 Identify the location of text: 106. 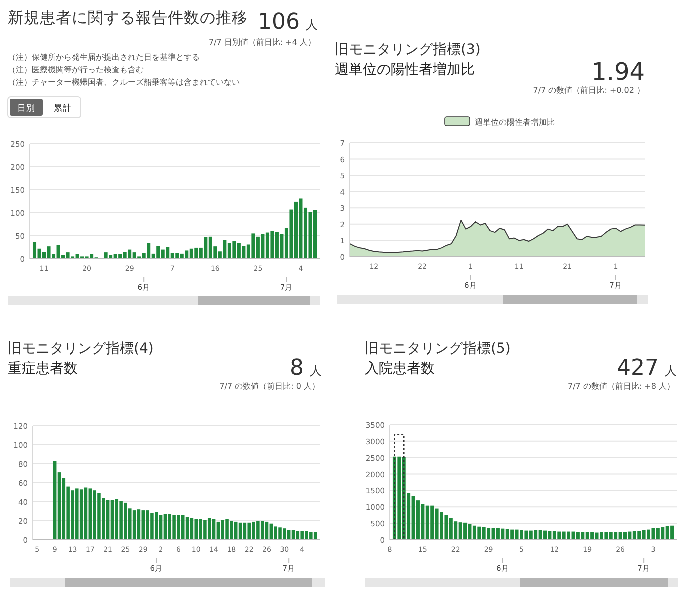
(279, 22).